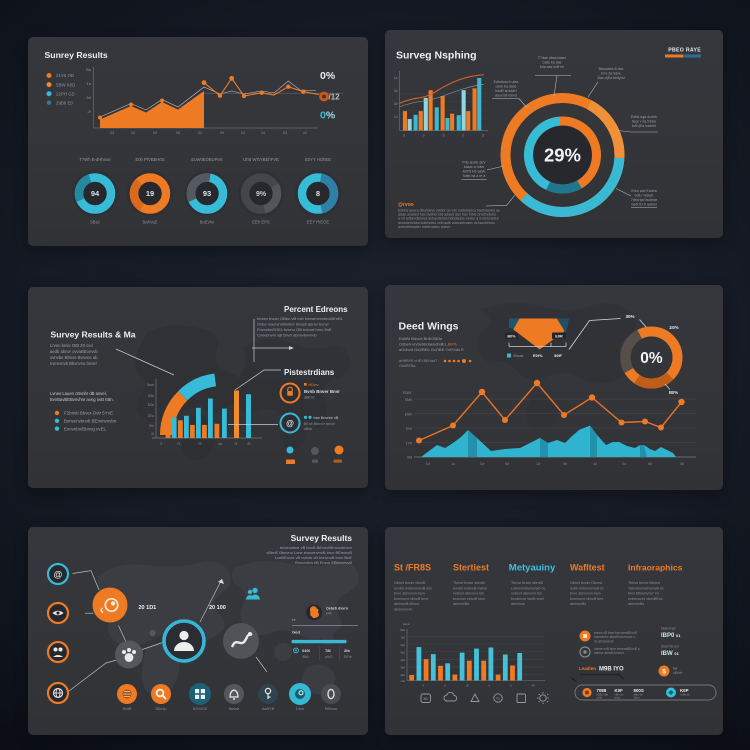  I want to click on svg-text: 29B8 E0, so click(64, 102).